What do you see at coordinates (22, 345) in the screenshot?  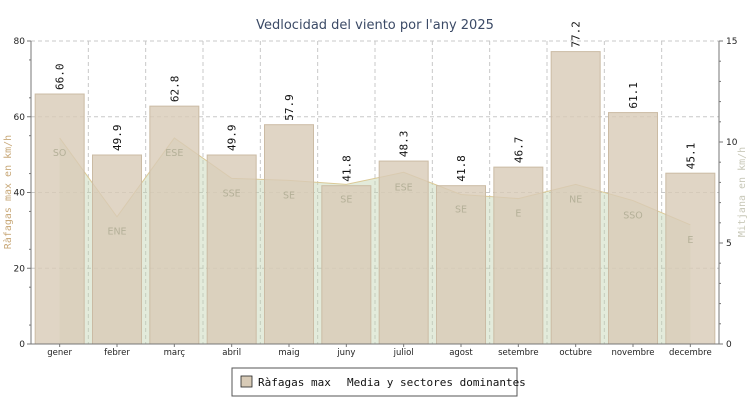 I see `y-tick-label-left: 0` at bounding box center [22, 345].